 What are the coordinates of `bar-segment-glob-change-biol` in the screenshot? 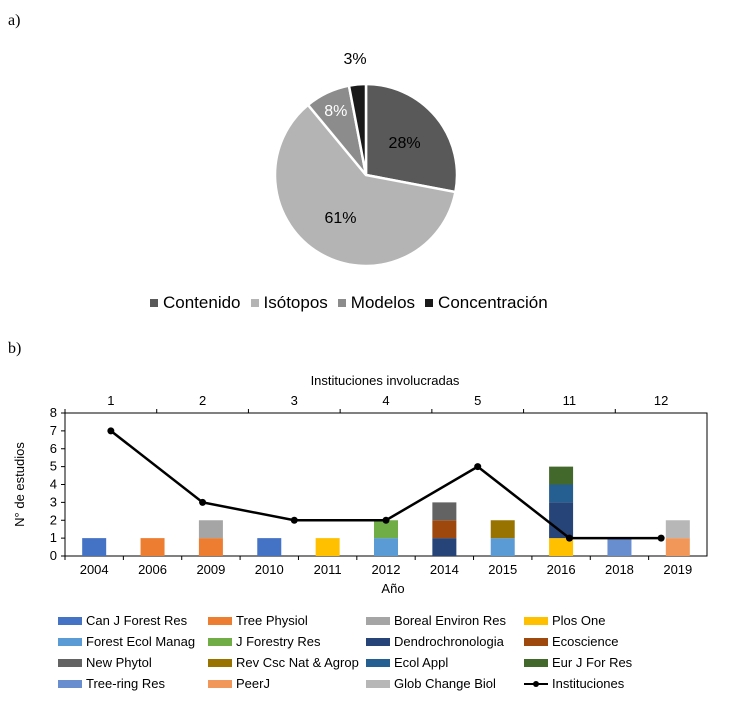 It's located at (677, 529).